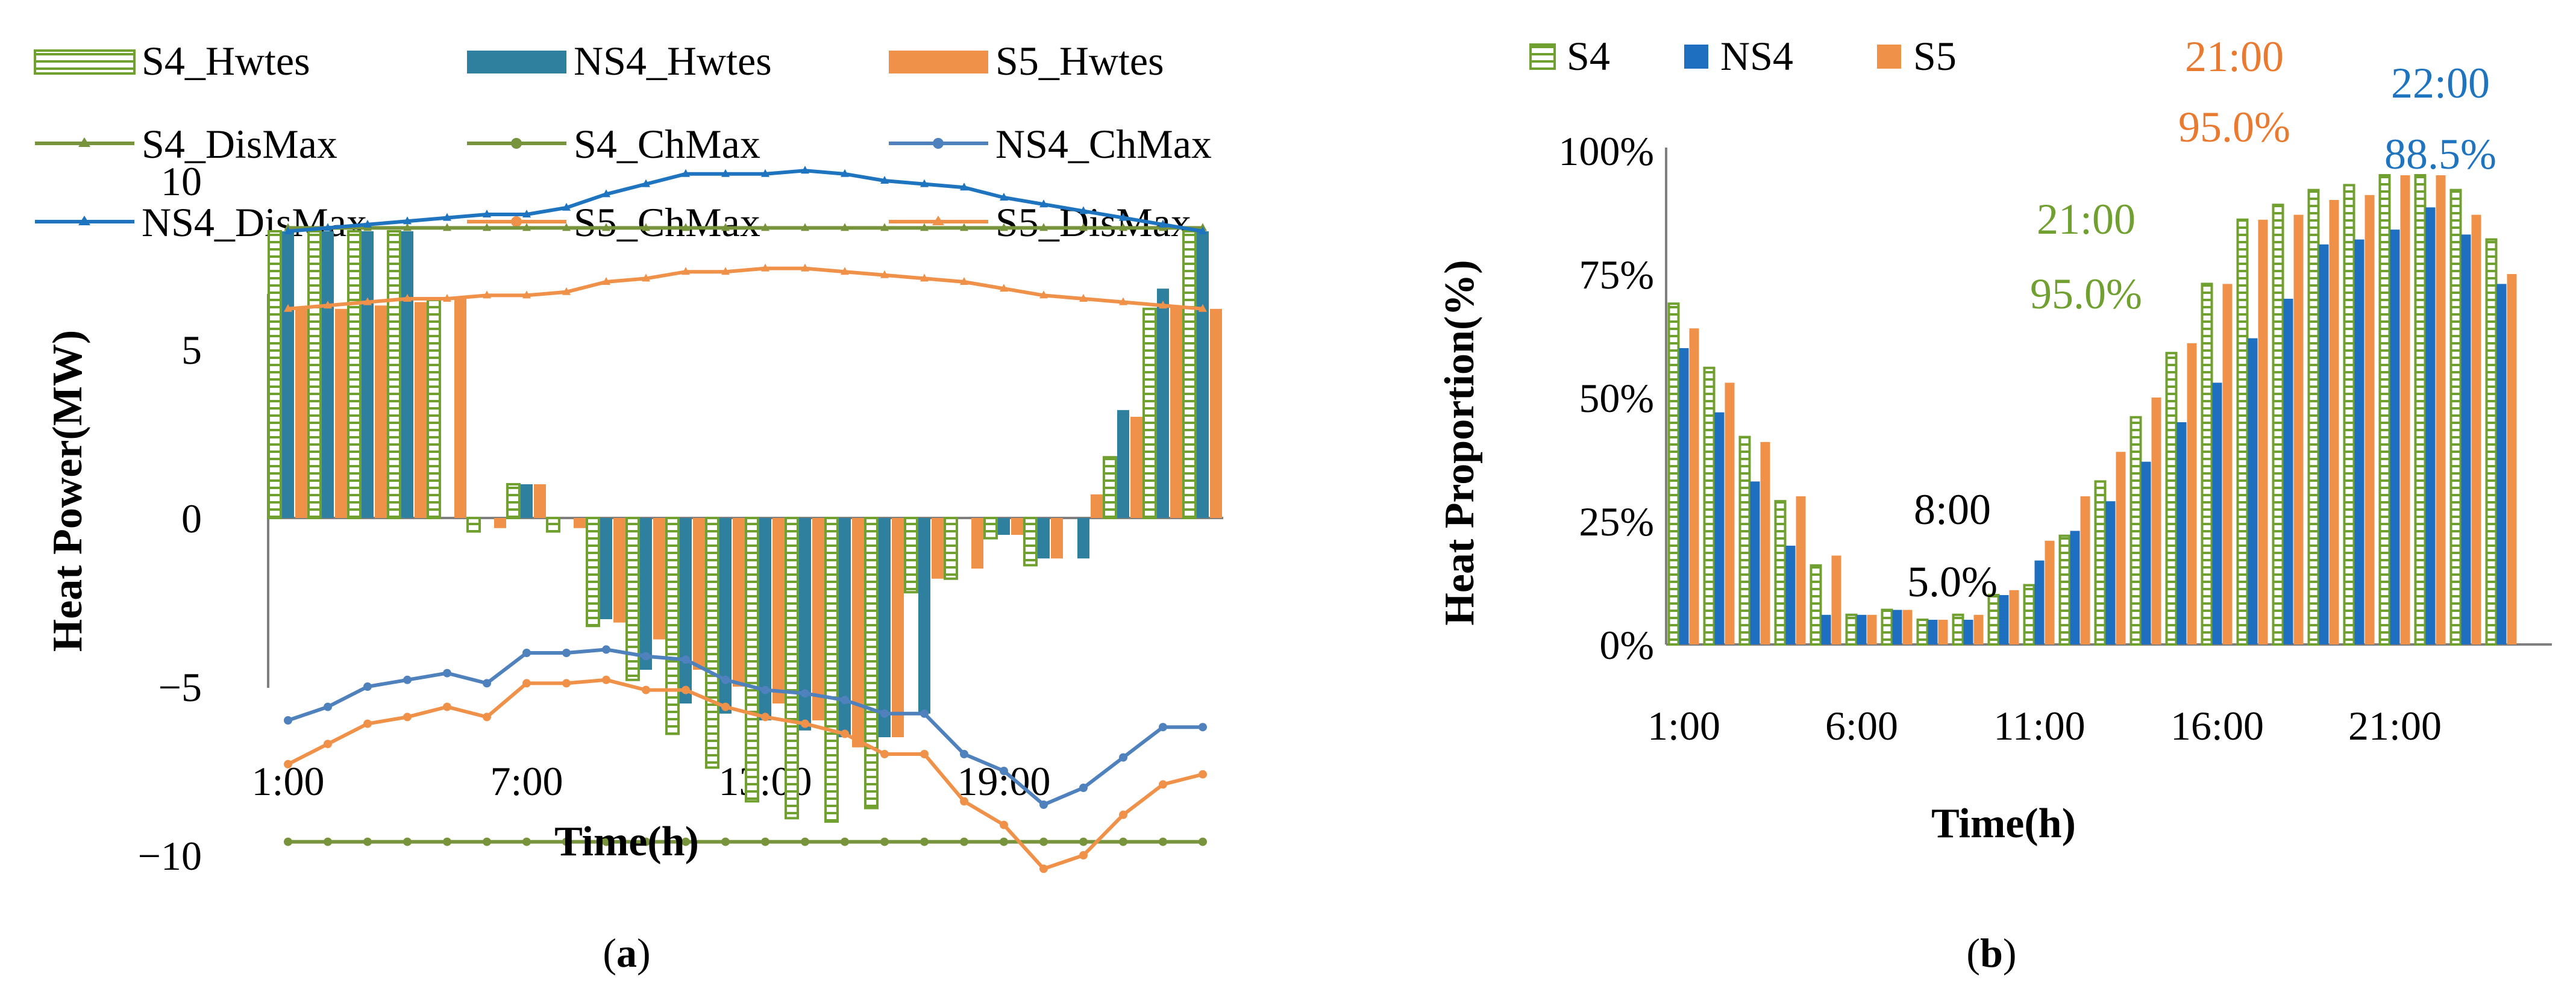  What do you see at coordinates (1889, 57) in the screenshot?
I see `legend-swatch-s5` at bounding box center [1889, 57].